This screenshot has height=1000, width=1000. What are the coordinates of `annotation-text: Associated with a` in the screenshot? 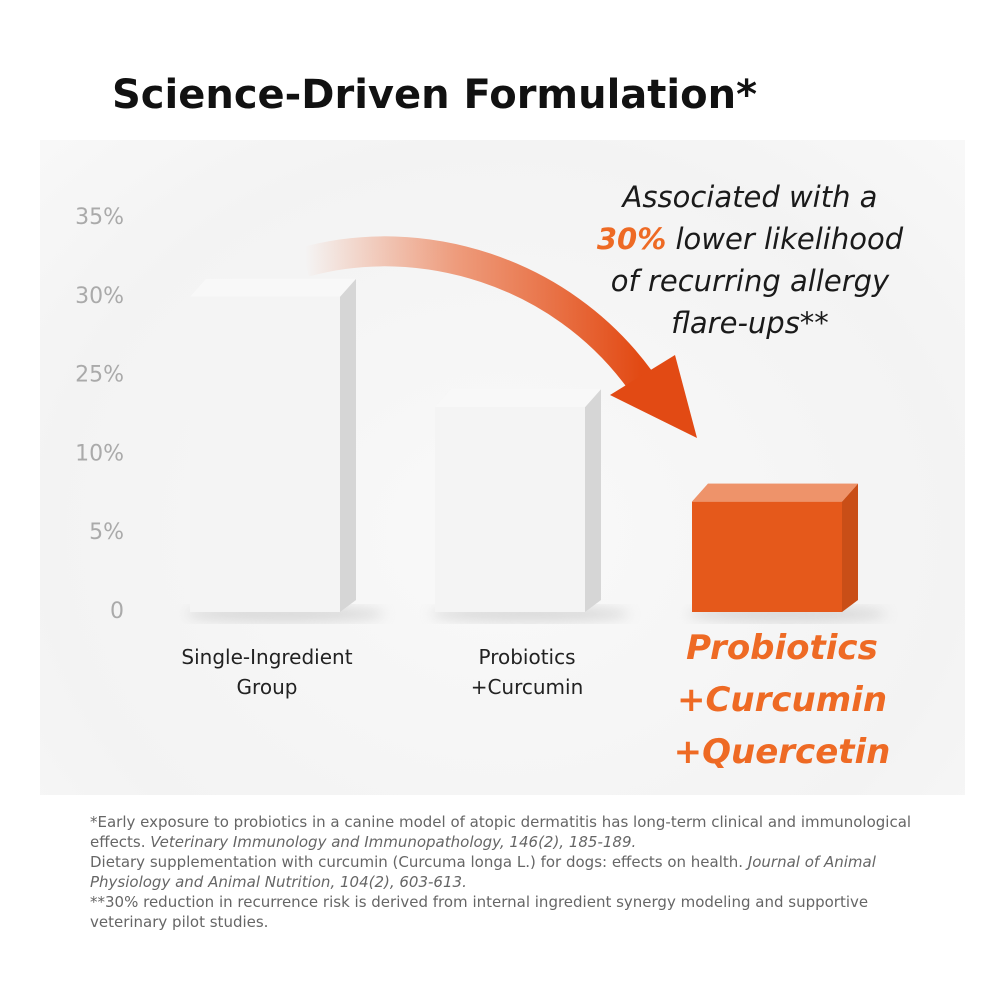 It's located at (750, 197).